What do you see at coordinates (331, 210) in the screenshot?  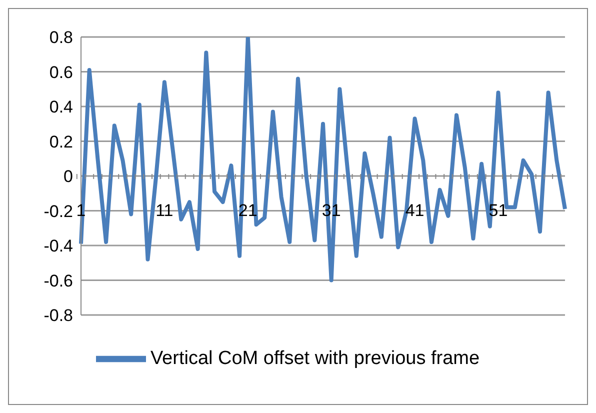 I see `x-tick-label: 31` at bounding box center [331, 210].